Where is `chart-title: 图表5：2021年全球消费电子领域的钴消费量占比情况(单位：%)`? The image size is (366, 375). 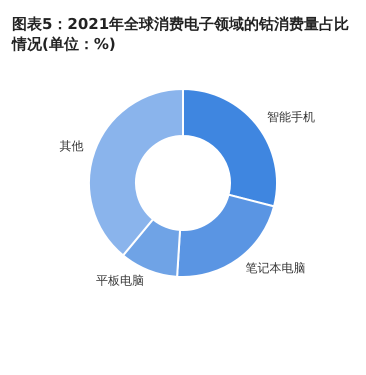 chart-title: 图表5：2021年全球消费电子领域的钴消费量占比情况(单位：%) is located at coordinates (180, 34).